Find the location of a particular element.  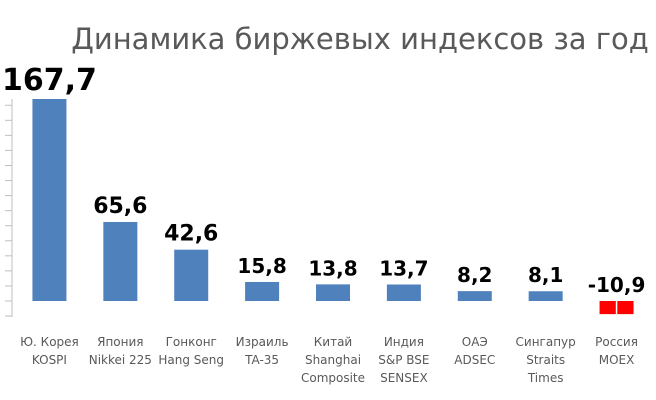

category-label-7: Сингапур Straits Times is located at coordinates (546, 360).